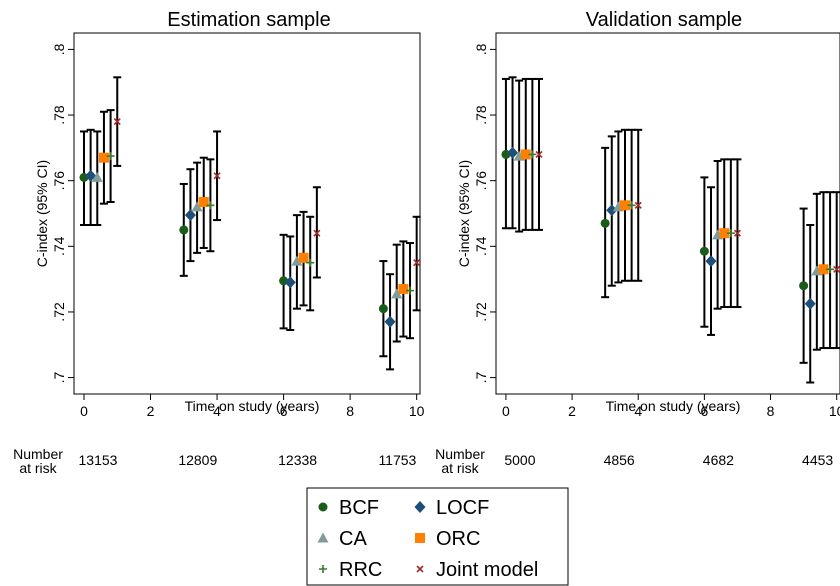 The height and width of the screenshot is (586, 840). What do you see at coordinates (718, 460) in the screenshot?
I see `number-at-risk-value: 4682` at bounding box center [718, 460].